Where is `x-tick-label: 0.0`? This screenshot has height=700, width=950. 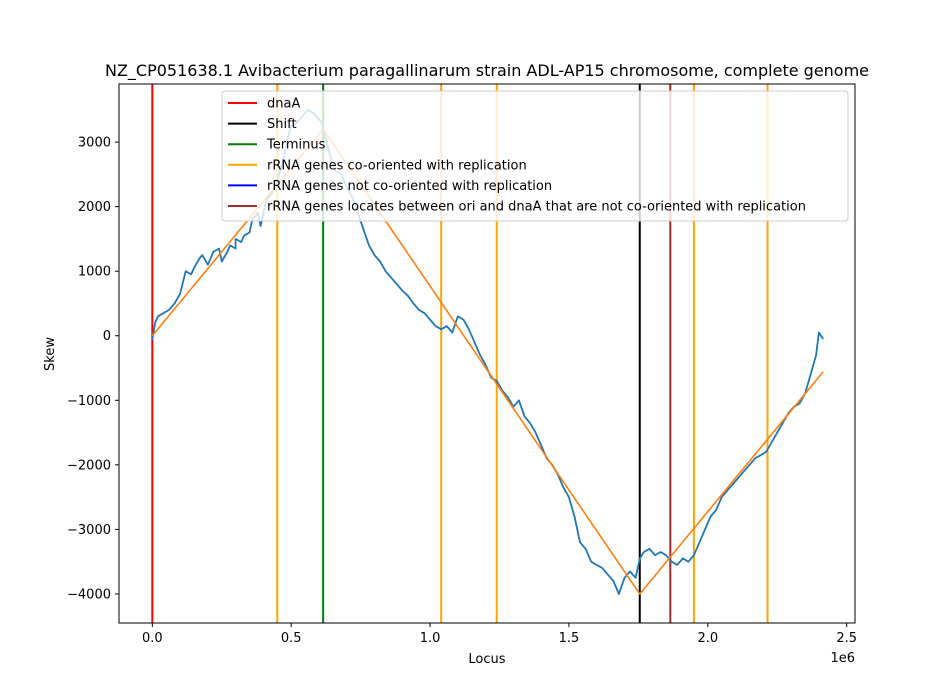 x-tick-label: 0.0 is located at coordinates (152, 638).